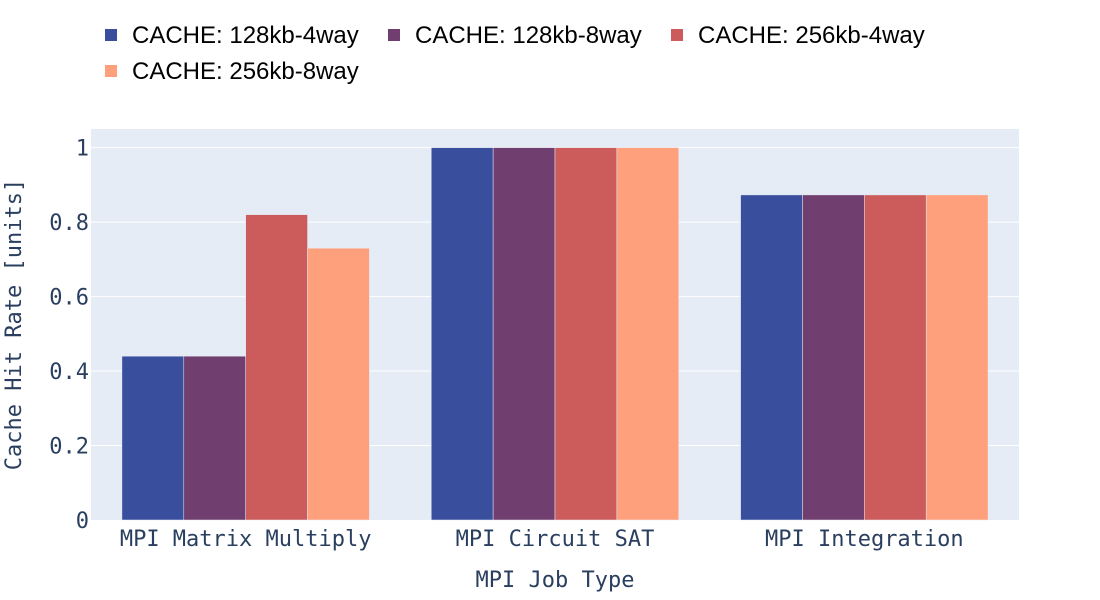  What do you see at coordinates (69, 372) in the screenshot?
I see `y-tick-label: 0.4` at bounding box center [69, 372].